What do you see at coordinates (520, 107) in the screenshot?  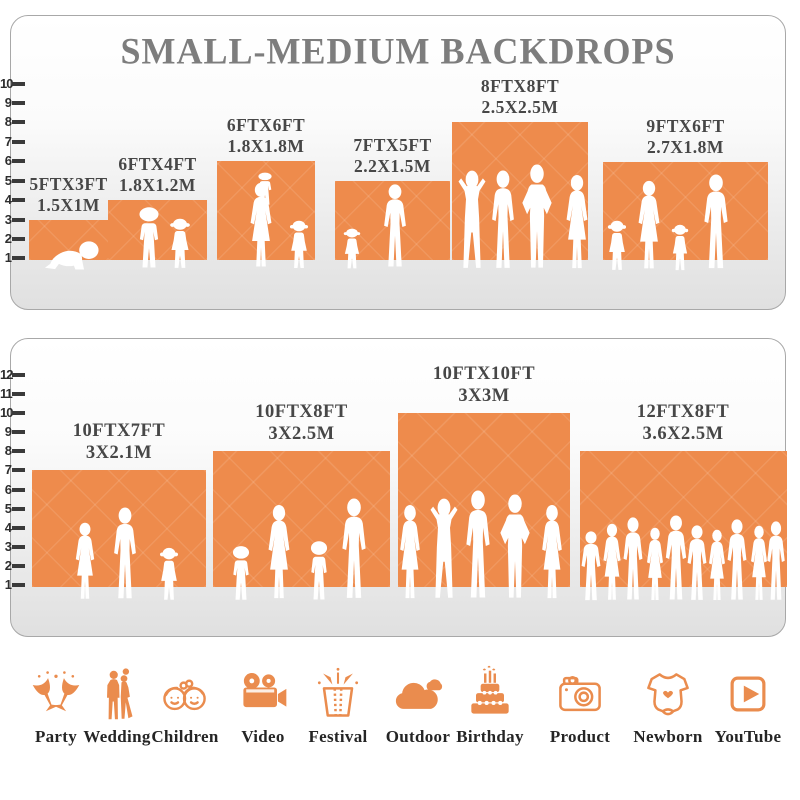 I see `size-m: 2.5X2.5M` at bounding box center [520, 107].